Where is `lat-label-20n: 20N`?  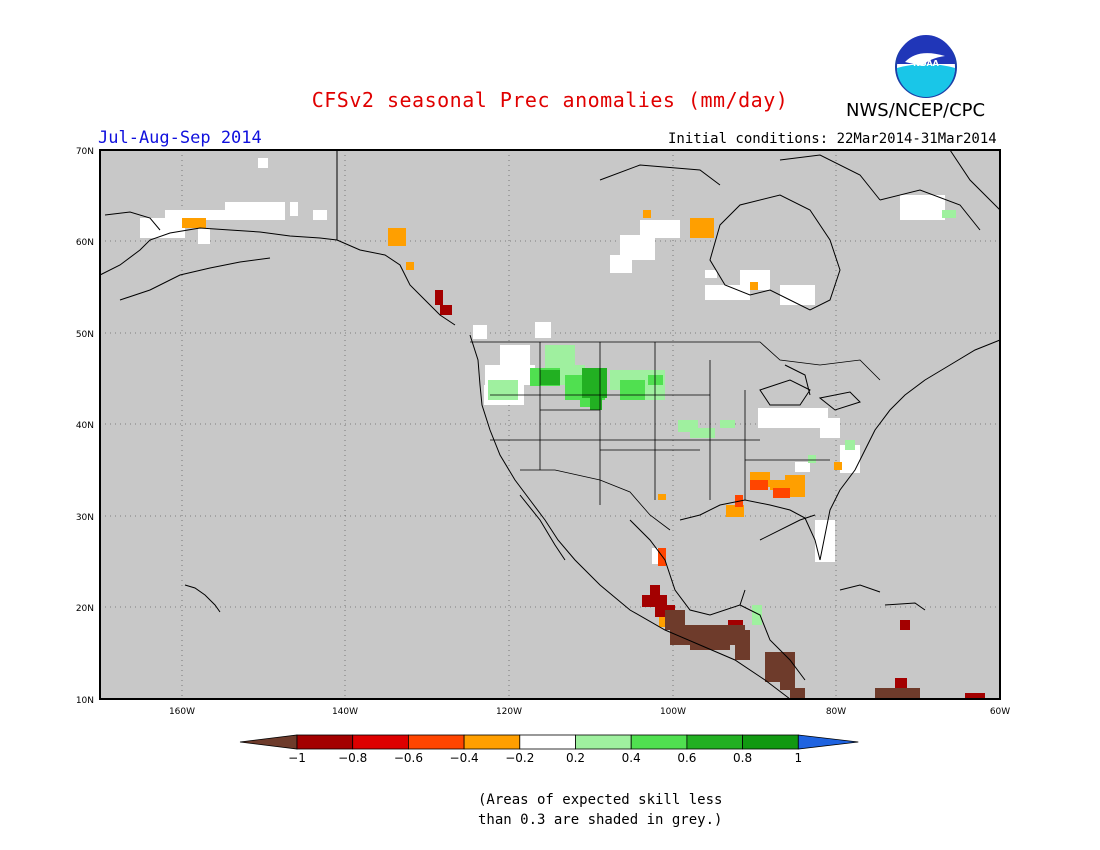
lat-label-20n: 20N is located at coordinates (85, 609).